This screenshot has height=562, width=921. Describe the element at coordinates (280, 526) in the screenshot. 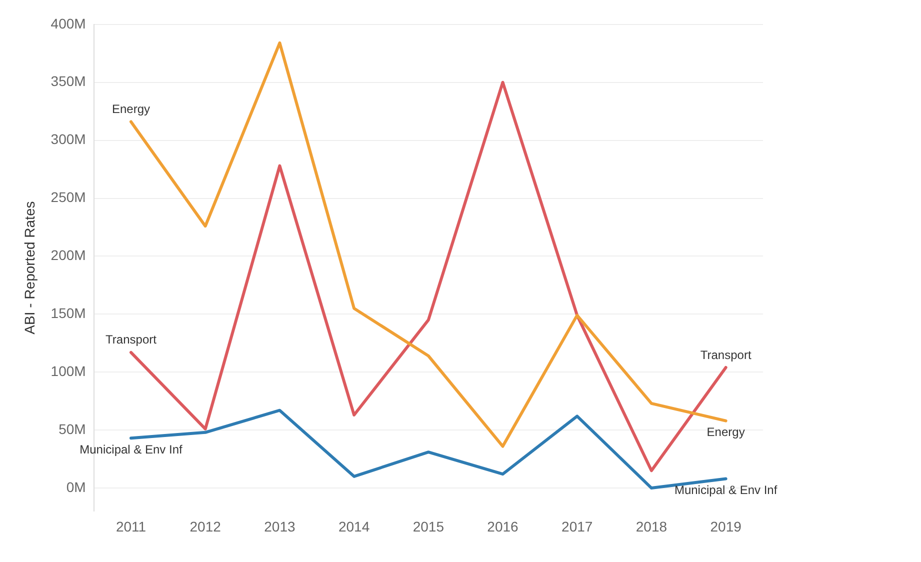

I see `x-tick-label: 2013` at that location.